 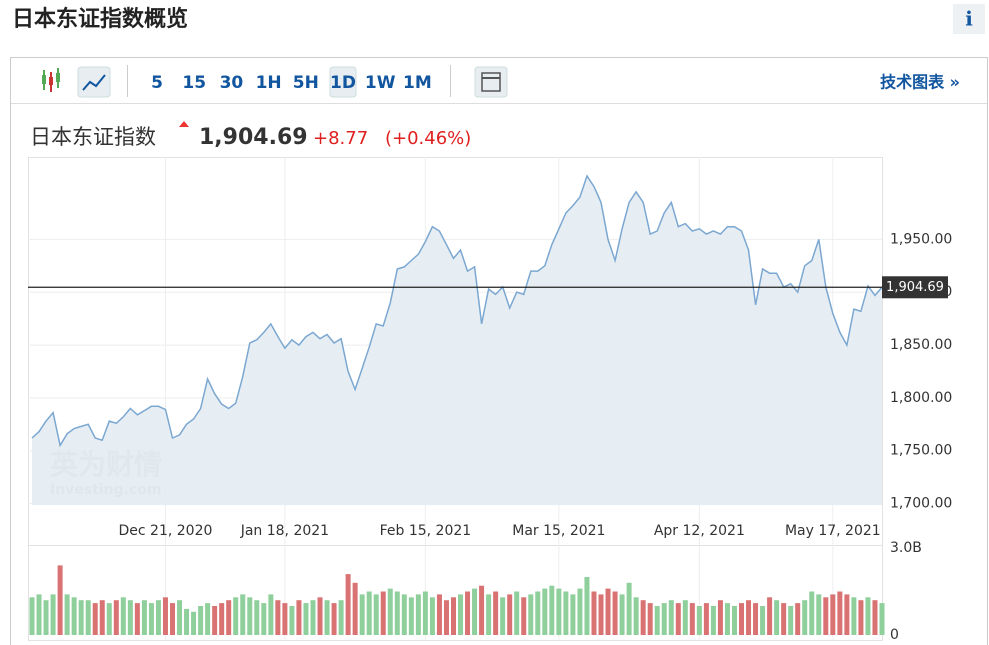 What do you see at coordinates (417, 83) in the screenshot?
I see `interval-button: 1M` at bounding box center [417, 83].